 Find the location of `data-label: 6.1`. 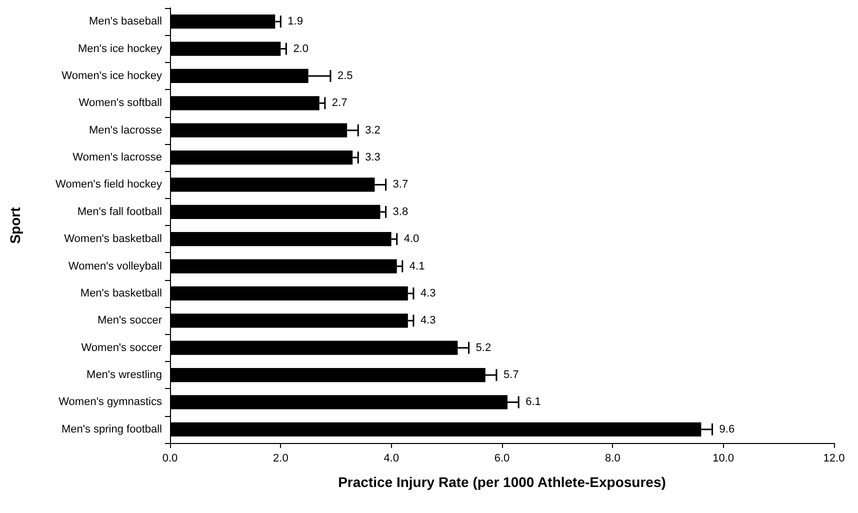

data-label: 6.1 is located at coordinates (533, 402).